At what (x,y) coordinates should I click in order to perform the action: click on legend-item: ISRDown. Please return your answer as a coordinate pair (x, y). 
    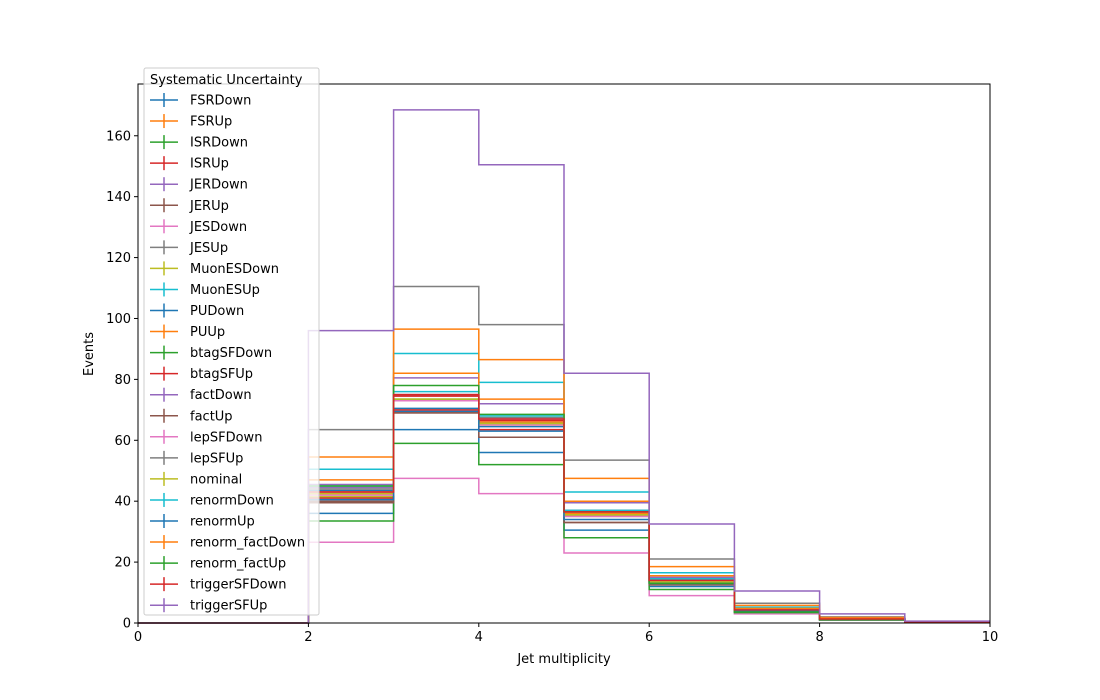
    Looking at the image, I should click on (199, 143).